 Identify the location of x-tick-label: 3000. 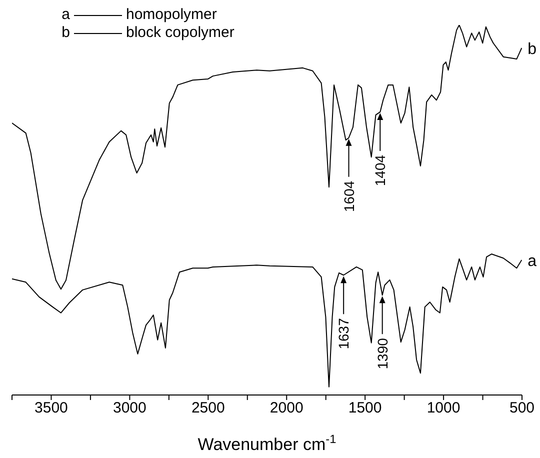
(129, 408).